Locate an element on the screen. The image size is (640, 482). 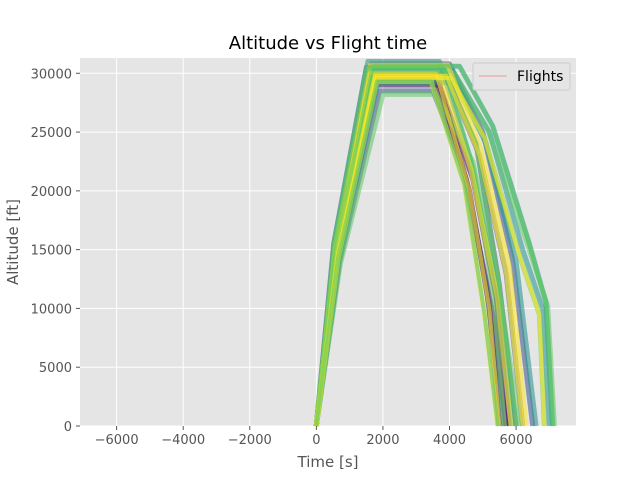
x-ticks: −6000 −4000 −2000 0 2000 4000 6000 is located at coordinates (314, 437).